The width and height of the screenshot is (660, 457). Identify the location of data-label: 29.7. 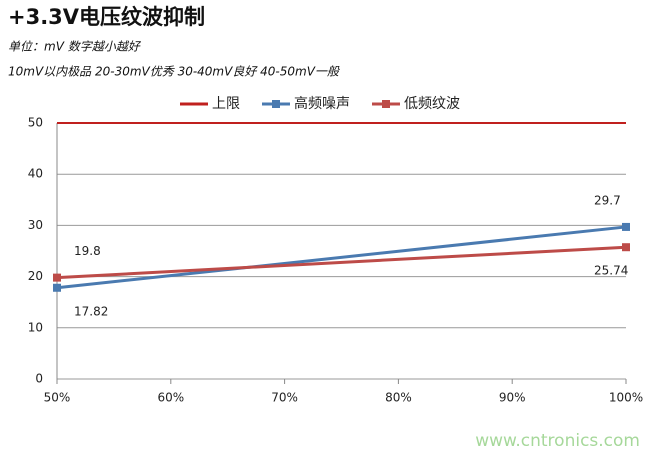
(607, 200).